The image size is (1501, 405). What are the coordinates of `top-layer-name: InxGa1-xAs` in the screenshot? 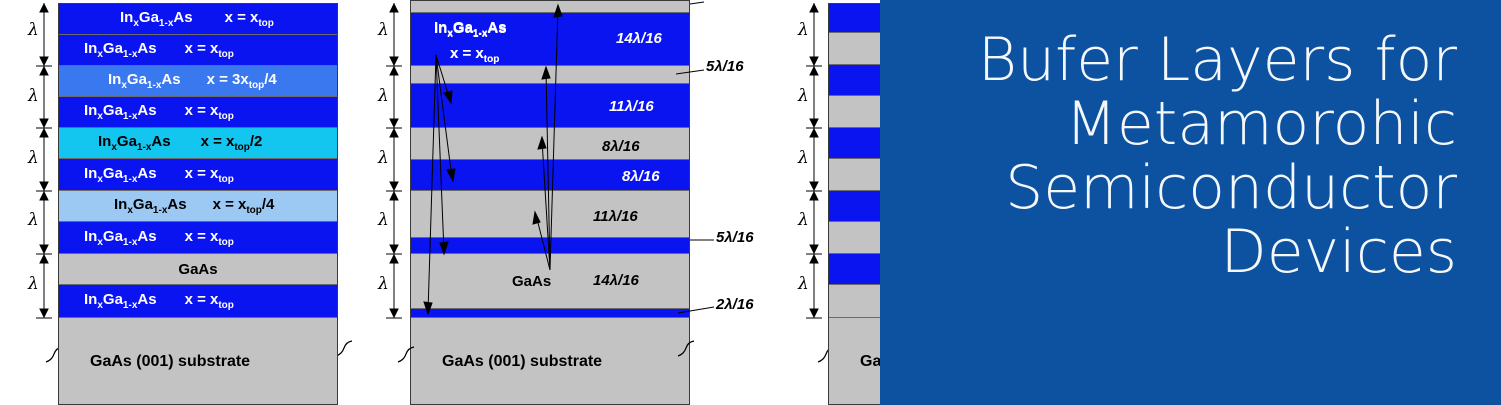 It's located at (470, 29).